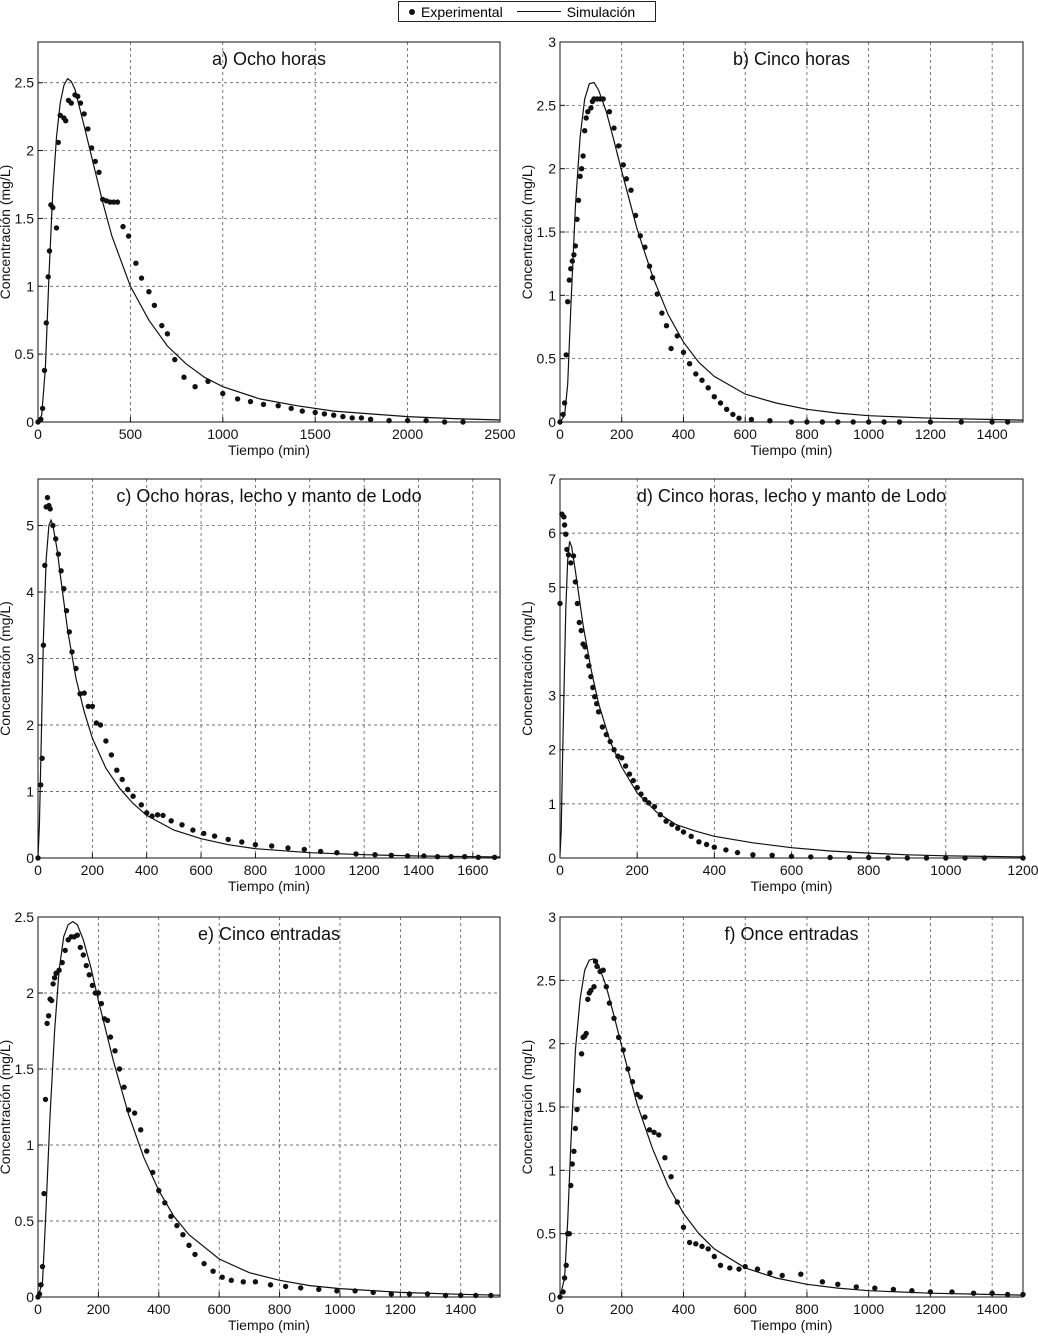 The width and height of the screenshot is (1038, 1338). I want to click on y-tick-label: 7, so click(552, 479).